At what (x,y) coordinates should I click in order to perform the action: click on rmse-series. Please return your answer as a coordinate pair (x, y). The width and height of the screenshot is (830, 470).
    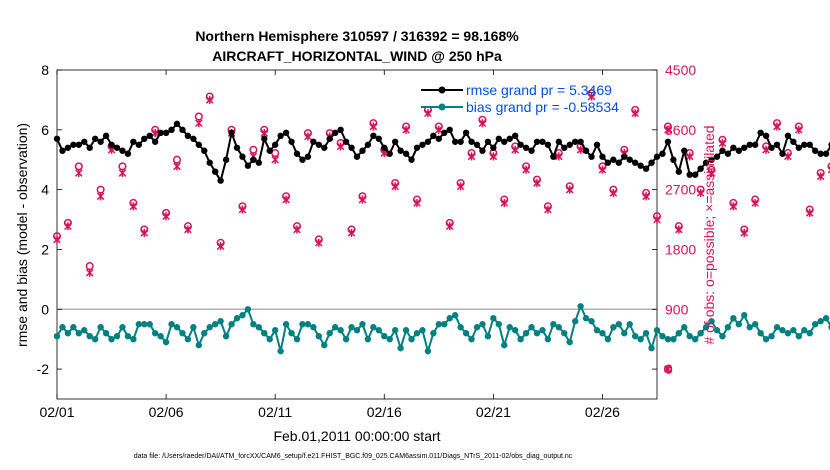
    Looking at the image, I should click on (441, 152).